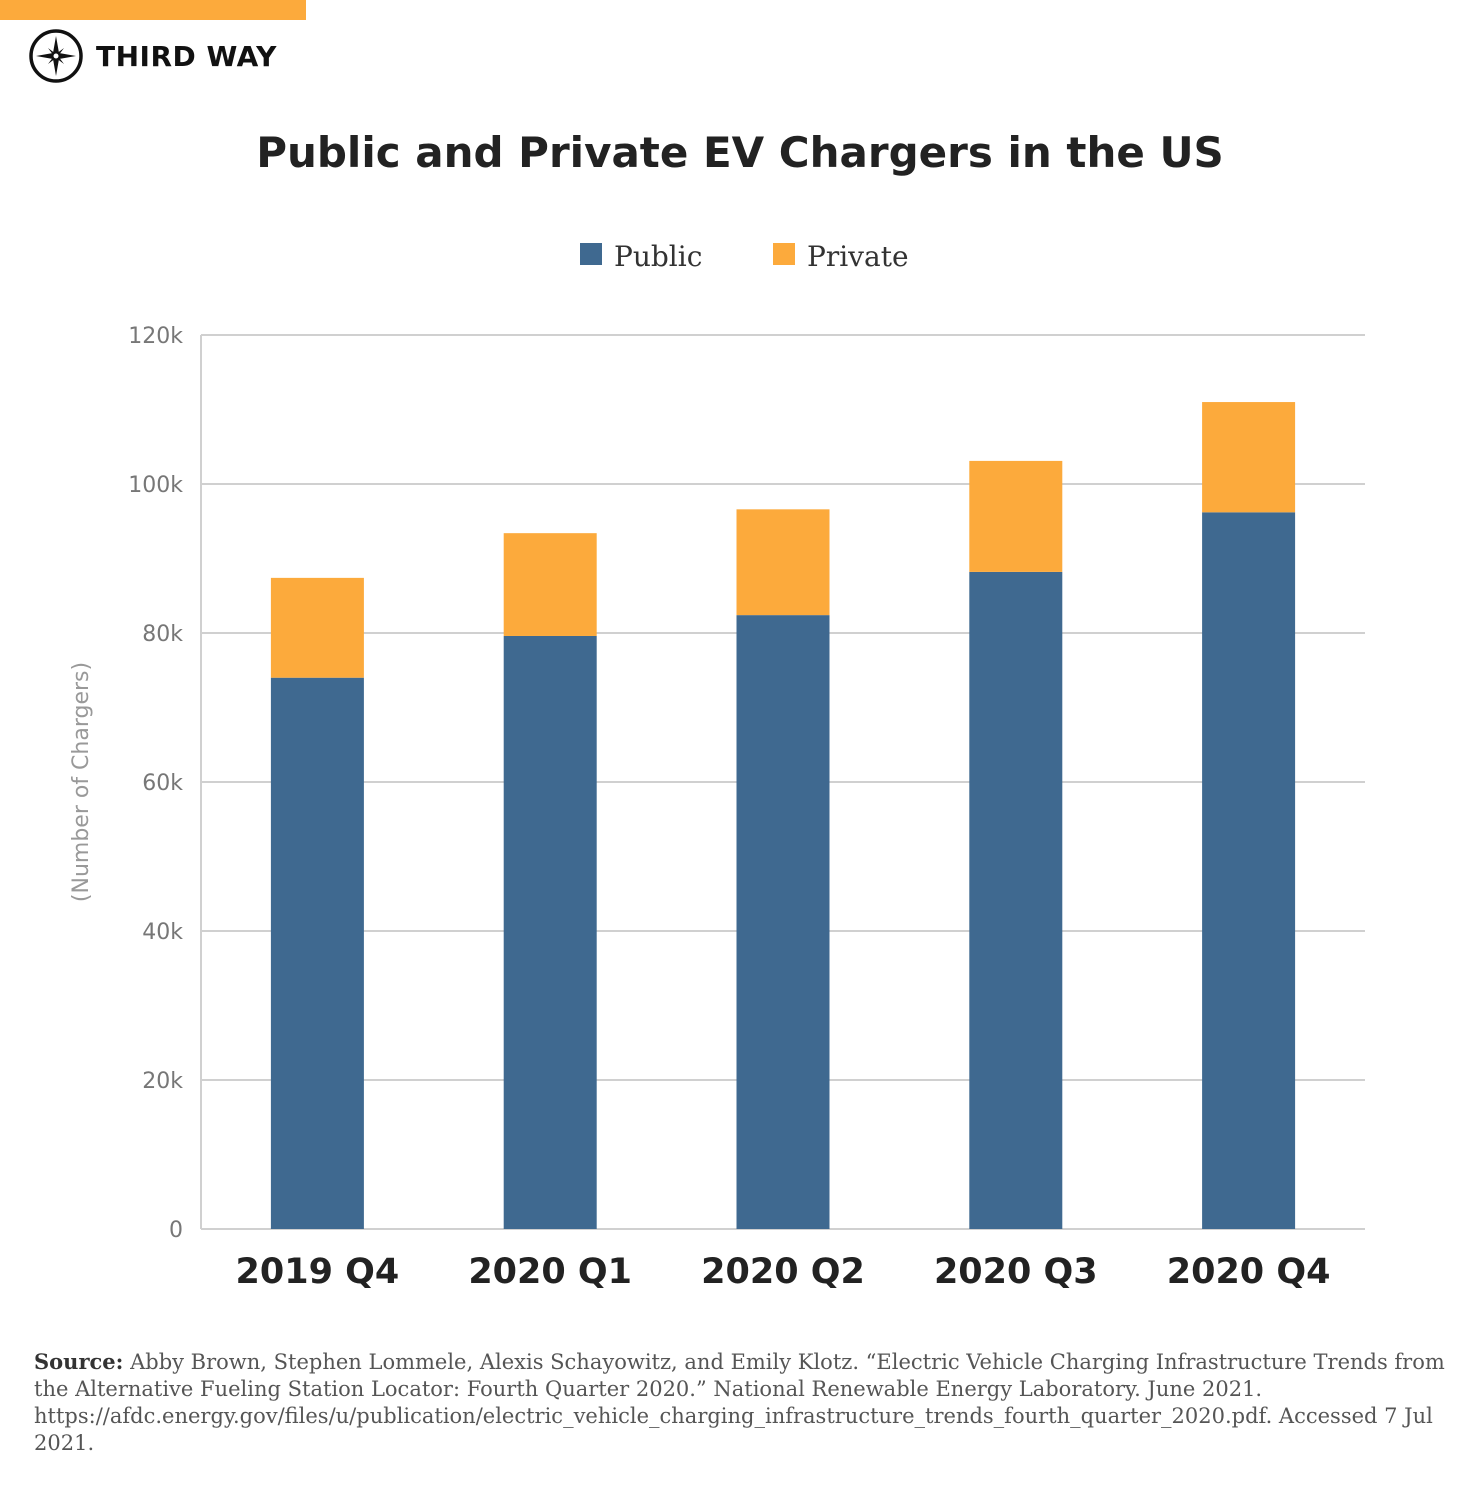 The image size is (1480, 1486). What do you see at coordinates (740, 152) in the screenshot?
I see `chart-title: Public and Private EV Chargers in the US` at bounding box center [740, 152].